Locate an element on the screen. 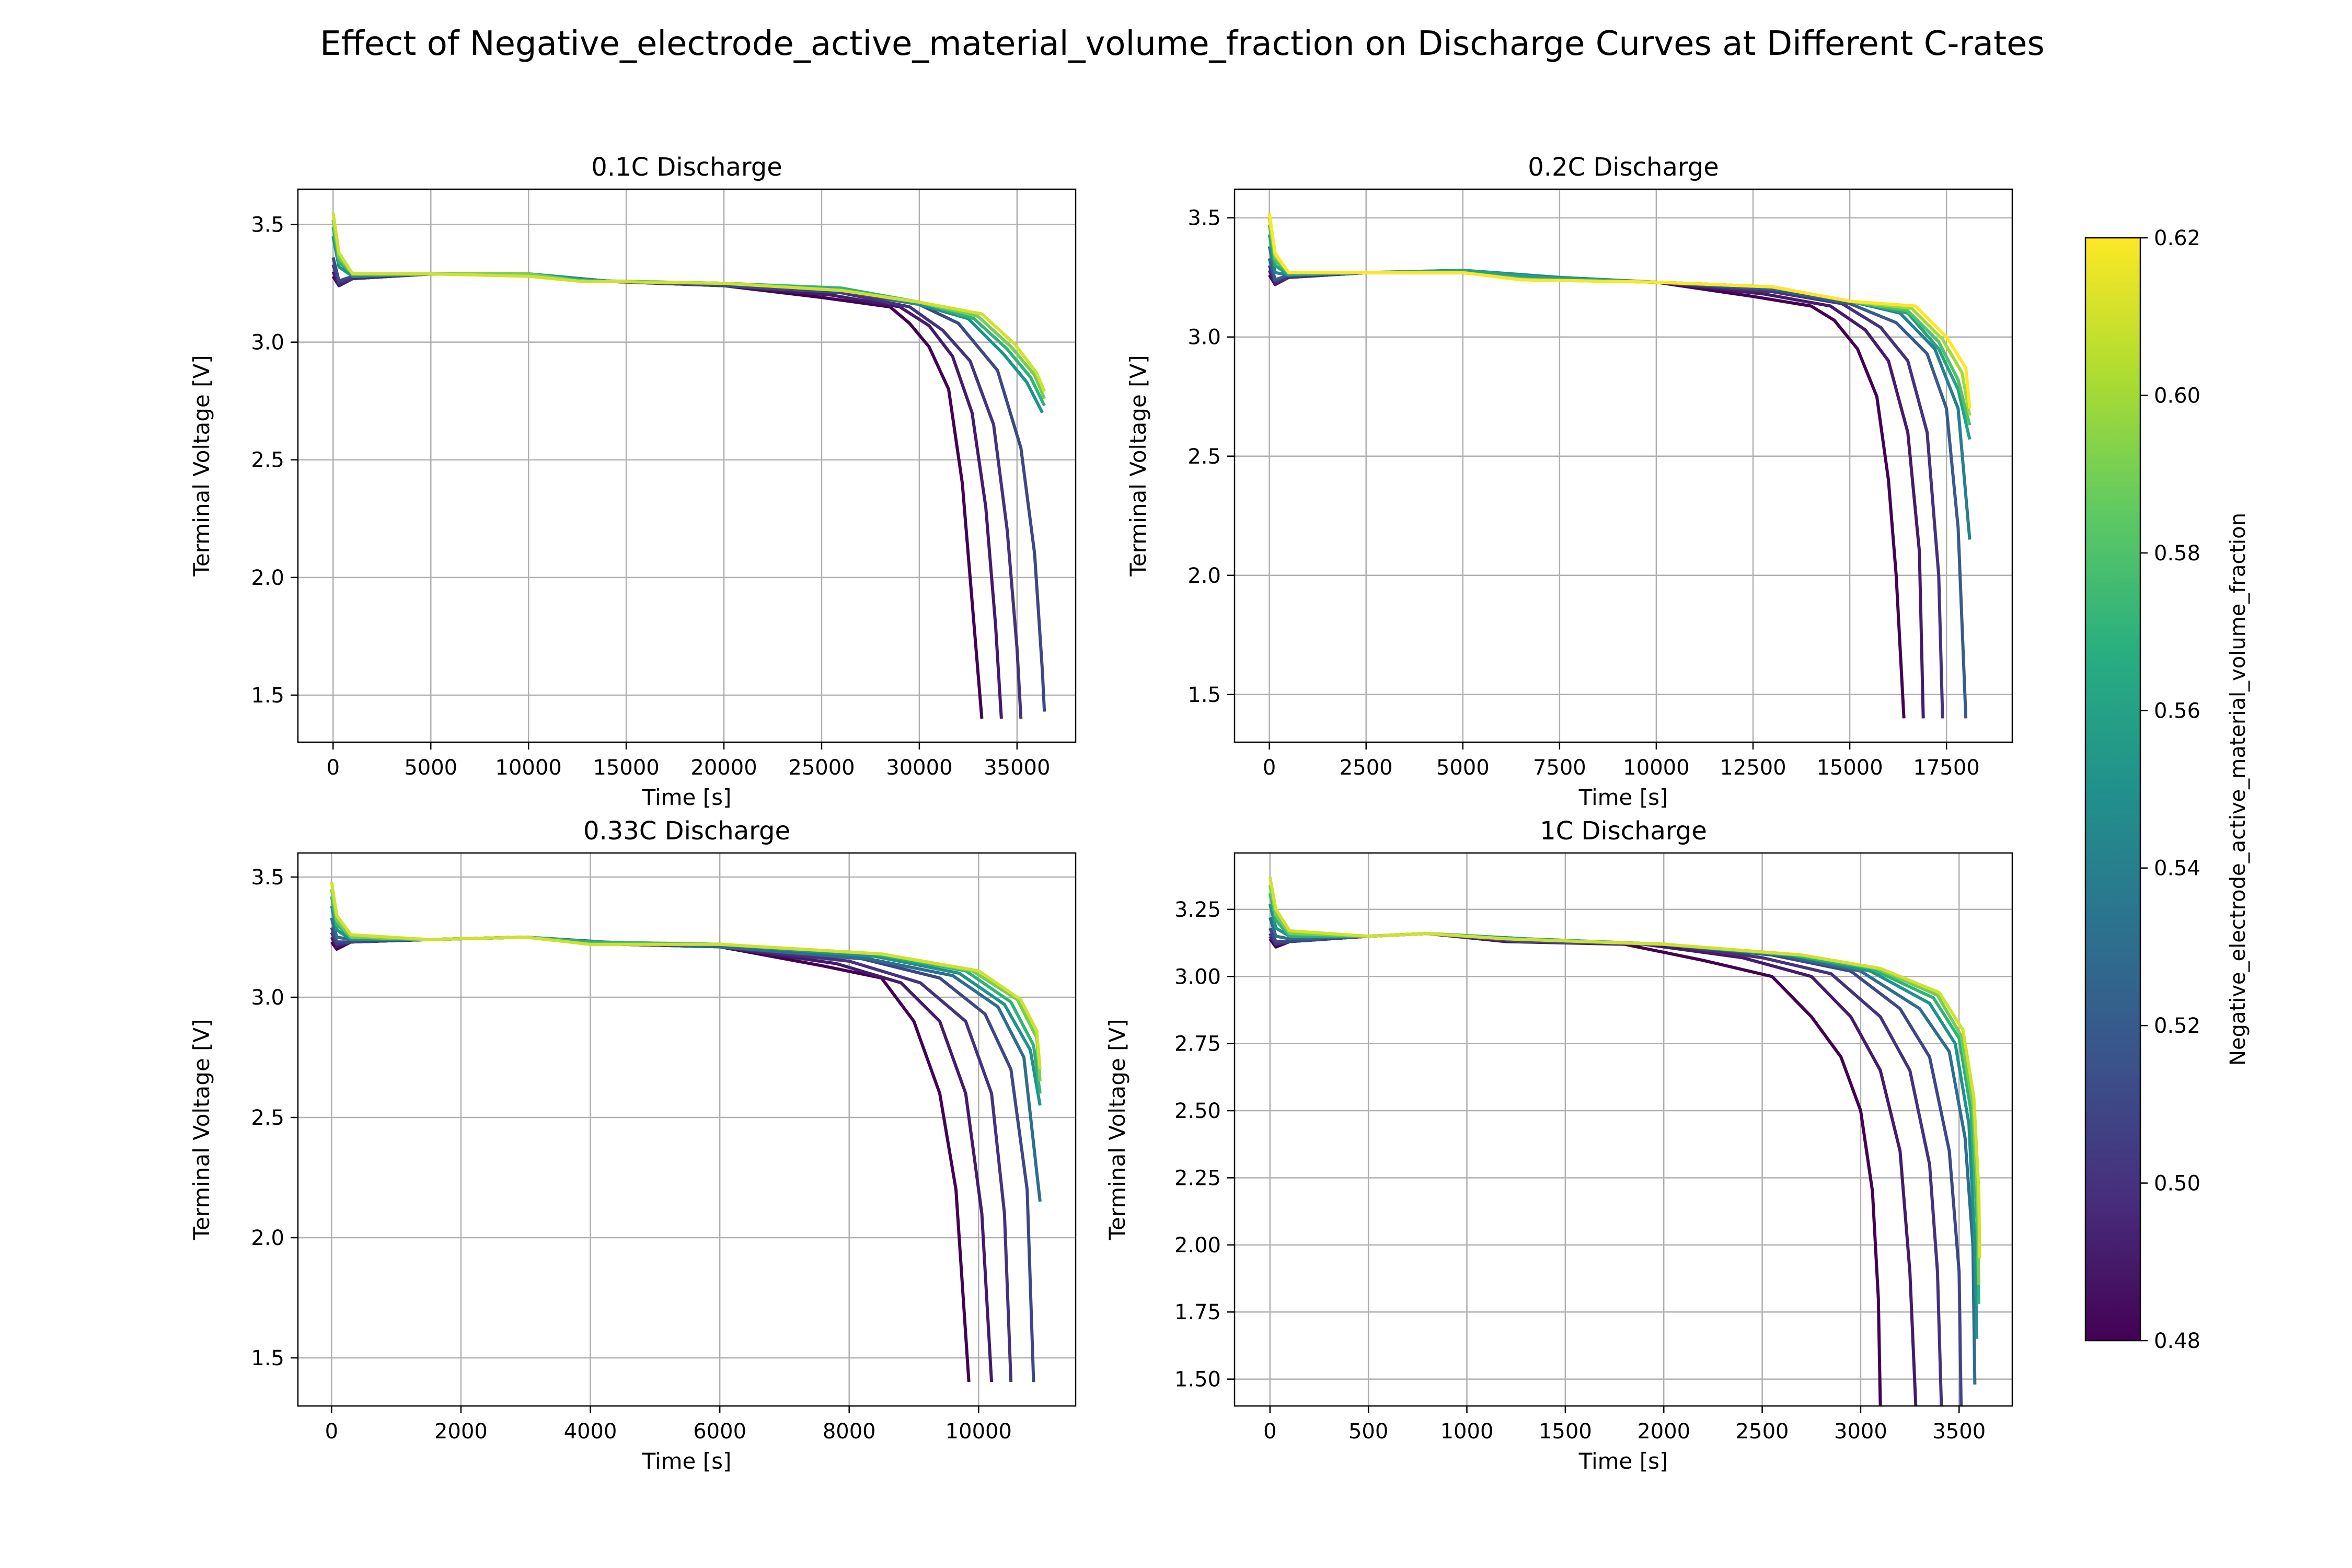 This screenshot has height=1568, width=2352. x-tick-label: 25000 is located at coordinates (821, 768).